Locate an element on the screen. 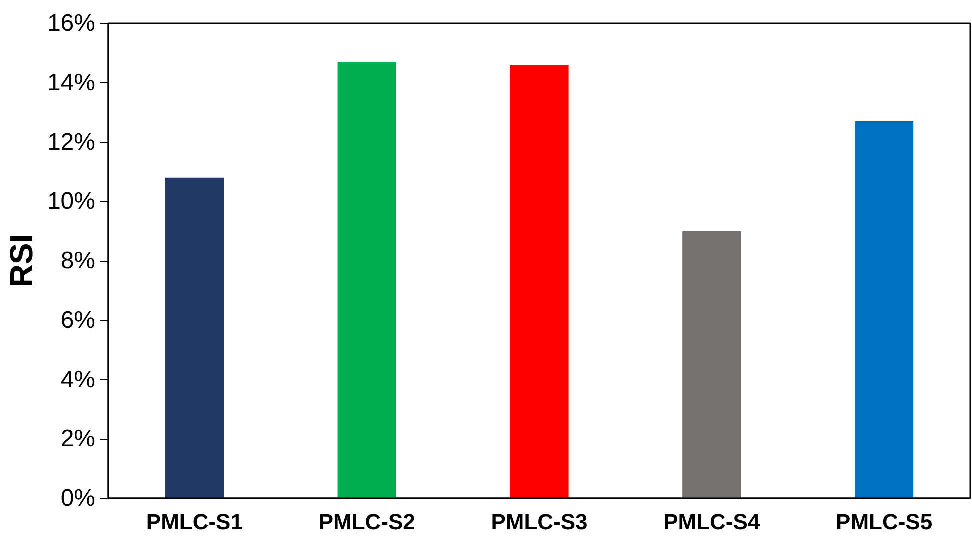 The width and height of the screenshot is (972, 537). x-tick-label: PMLC-S4 is located at coordinates (712, 522).